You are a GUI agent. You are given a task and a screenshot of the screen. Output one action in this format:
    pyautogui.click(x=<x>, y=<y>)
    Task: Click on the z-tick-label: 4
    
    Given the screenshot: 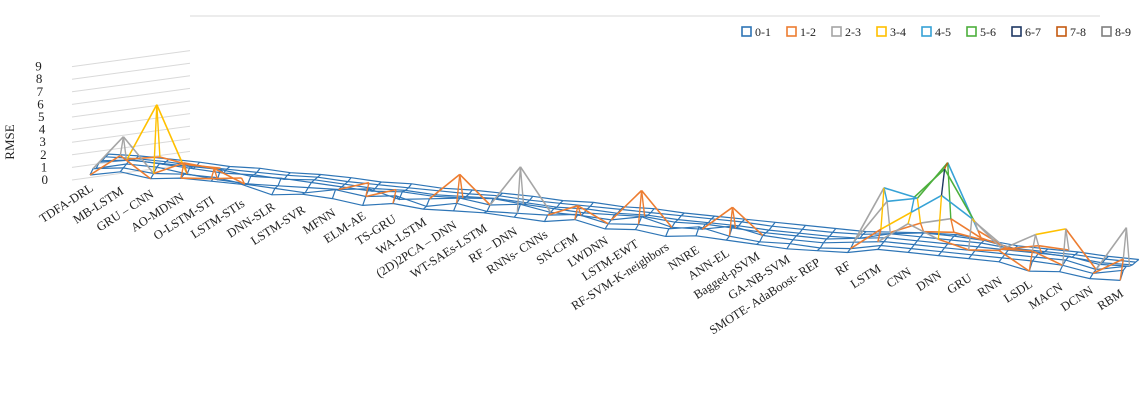 What is the action you would take?
    pyautogui.click(x=42, y=129)
    